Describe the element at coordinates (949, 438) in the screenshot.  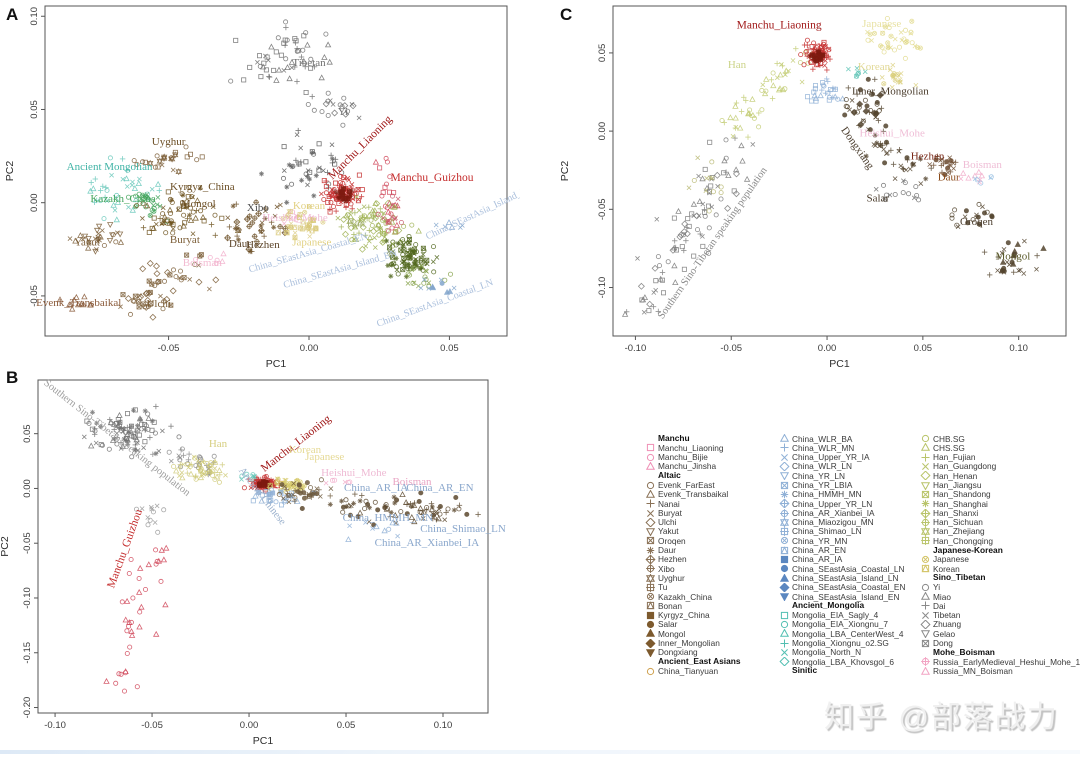
I see `legend-item-label: CHB.SG` at that location.